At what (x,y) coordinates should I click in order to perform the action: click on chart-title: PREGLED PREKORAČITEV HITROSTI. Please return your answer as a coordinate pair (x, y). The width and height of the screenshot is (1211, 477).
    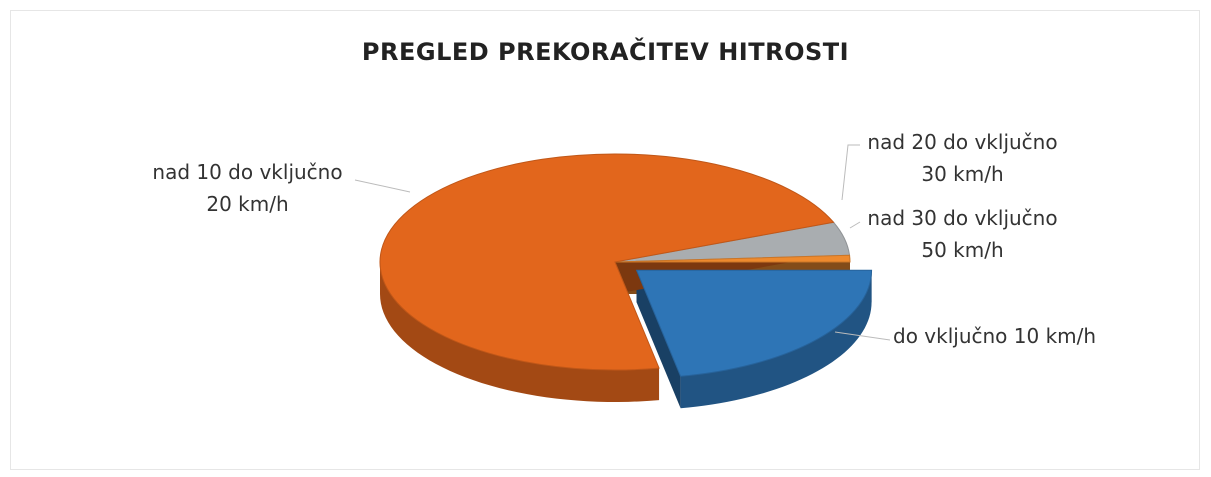
    Looking at the image, I should click on (605, 52).